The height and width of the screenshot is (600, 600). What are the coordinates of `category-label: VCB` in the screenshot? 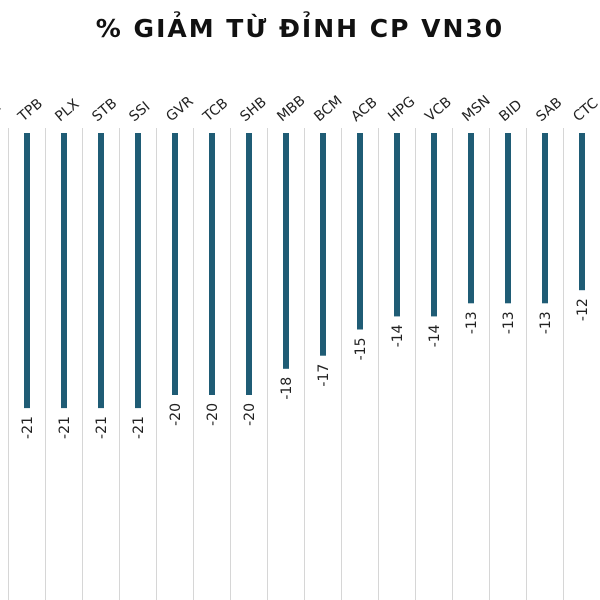 It's located at (438, 109).